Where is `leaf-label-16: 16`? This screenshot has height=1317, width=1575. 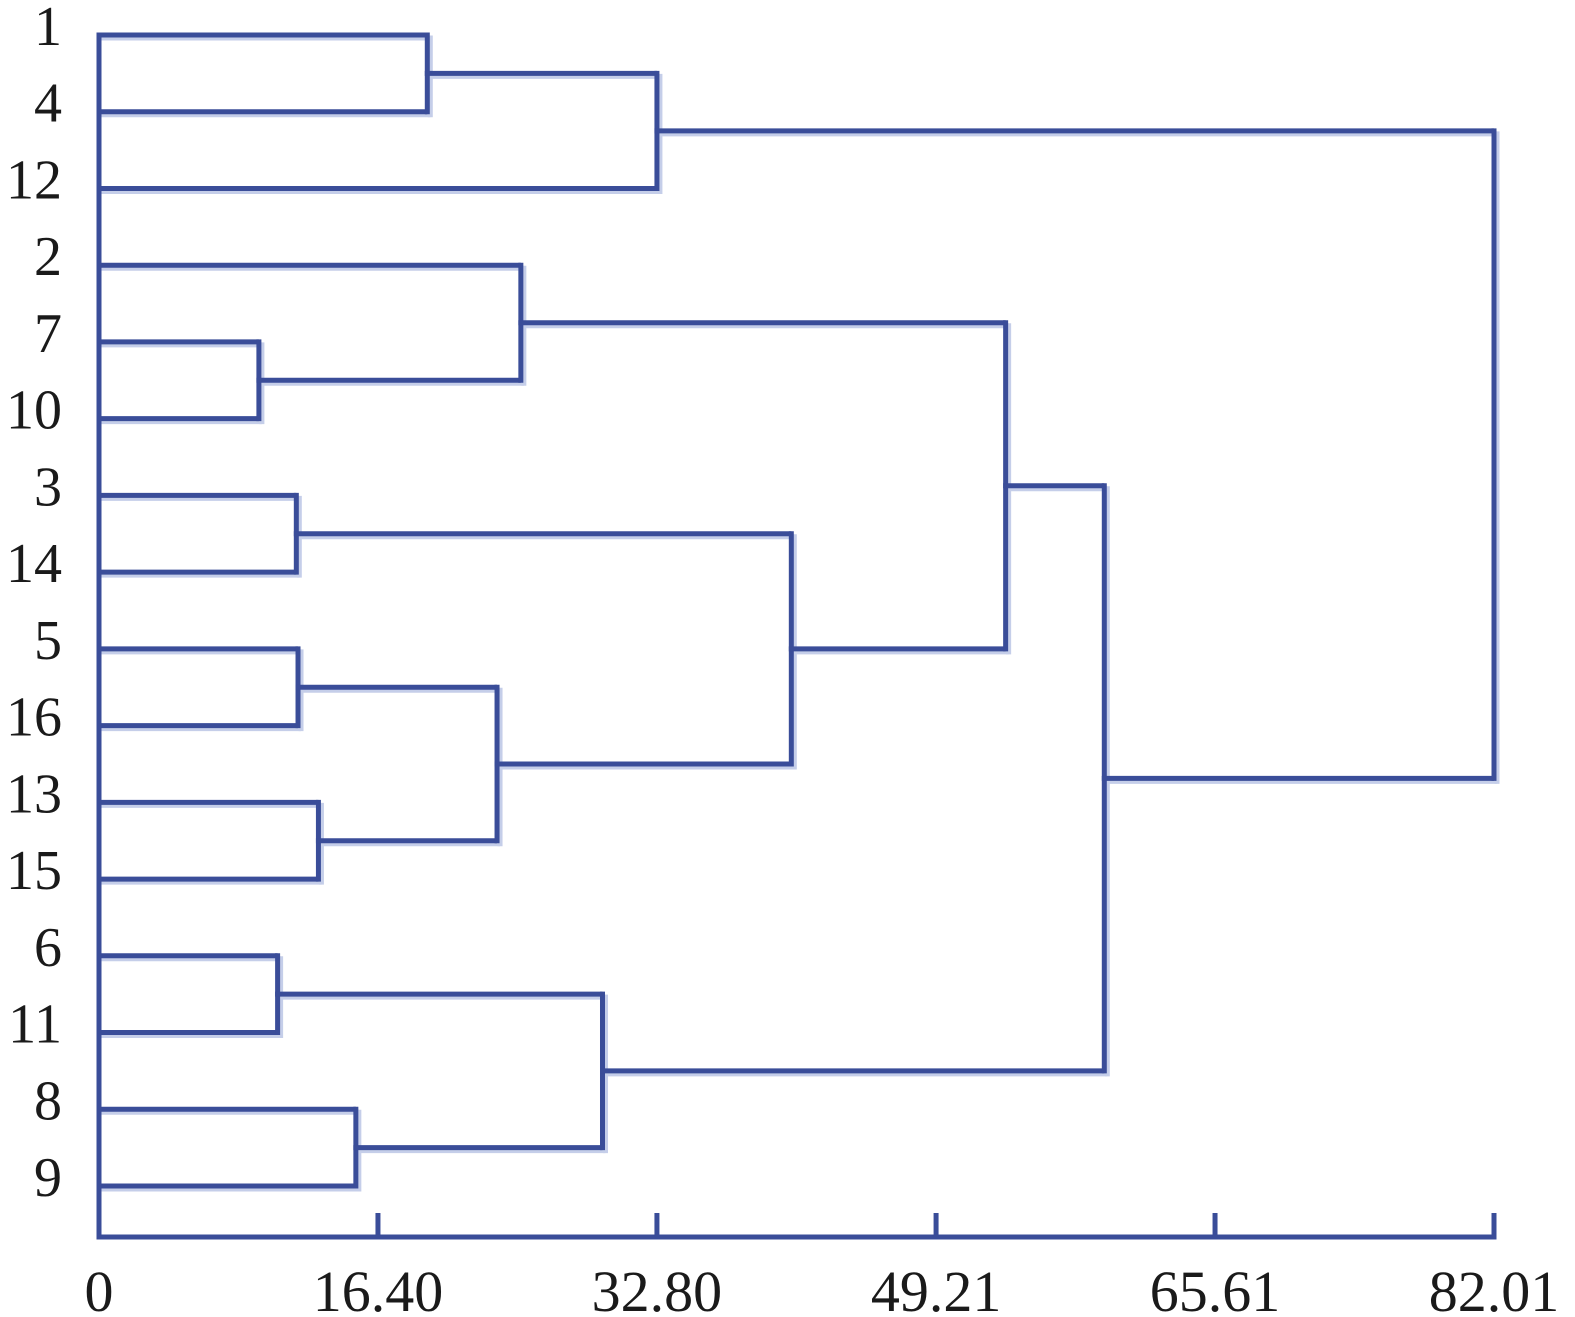 leaf-label-16: 16 is located at coordinates (34, 718).